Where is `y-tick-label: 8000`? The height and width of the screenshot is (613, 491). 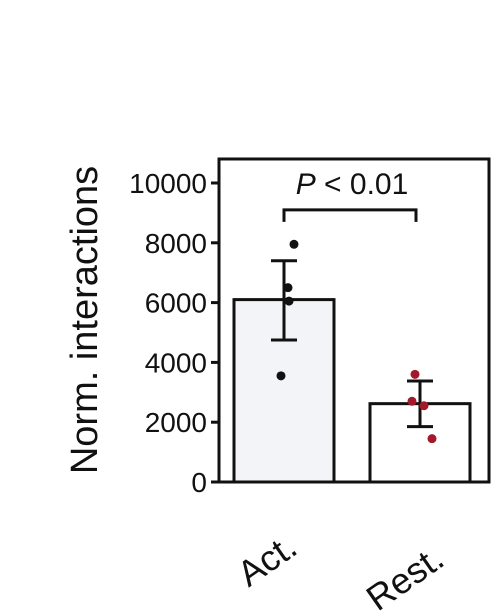
y-tick-label: 8000 is located at coordinates (176, 243).